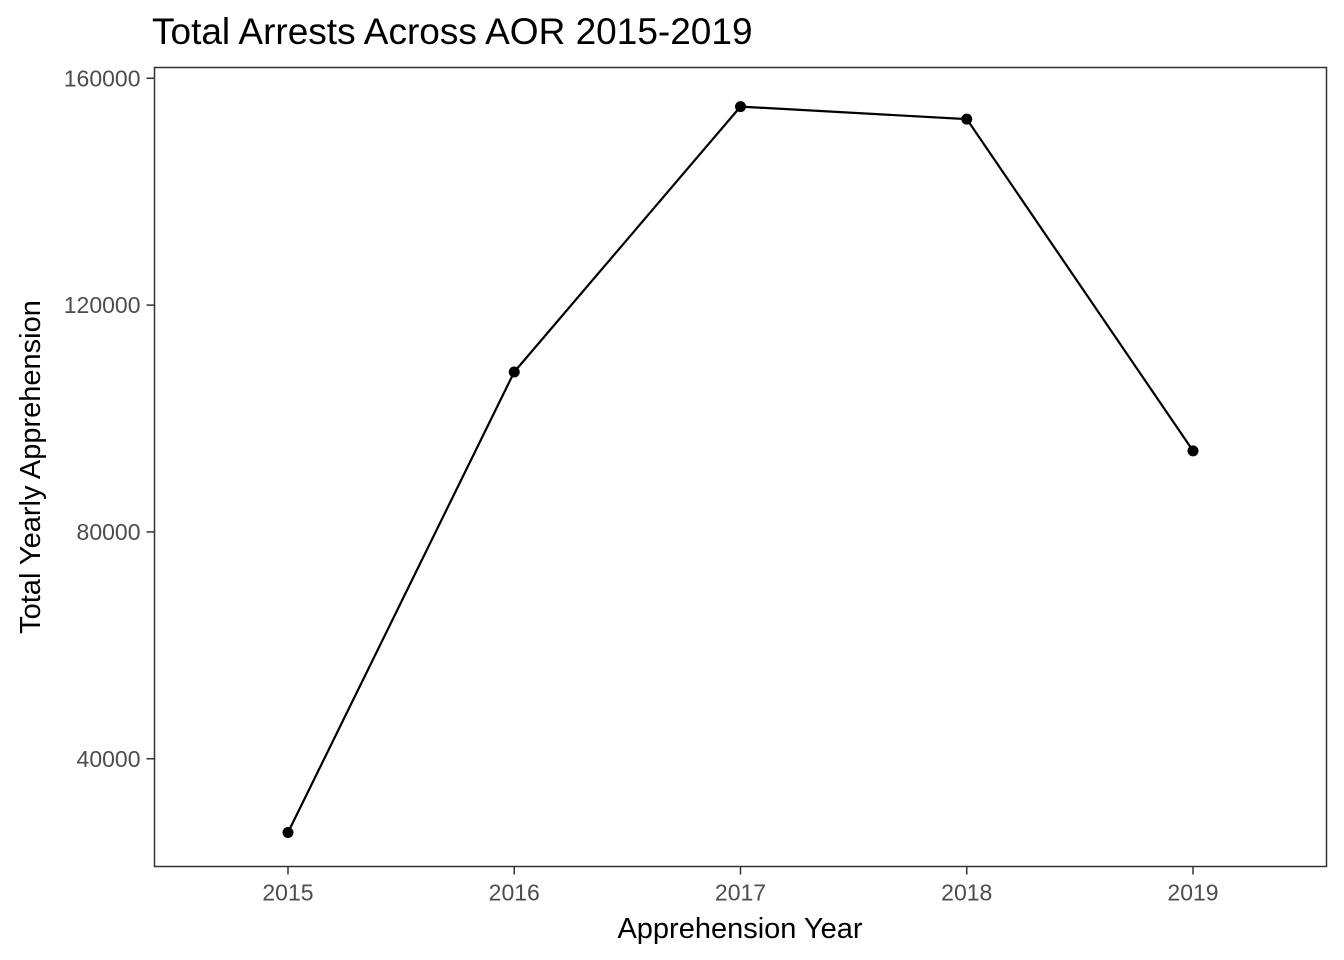 The height and width of the screenshot is (960, 1344). Describe the element at coordinates (1192, 893) in the screenshot. I see `x-tick-label: 2019` at that location.